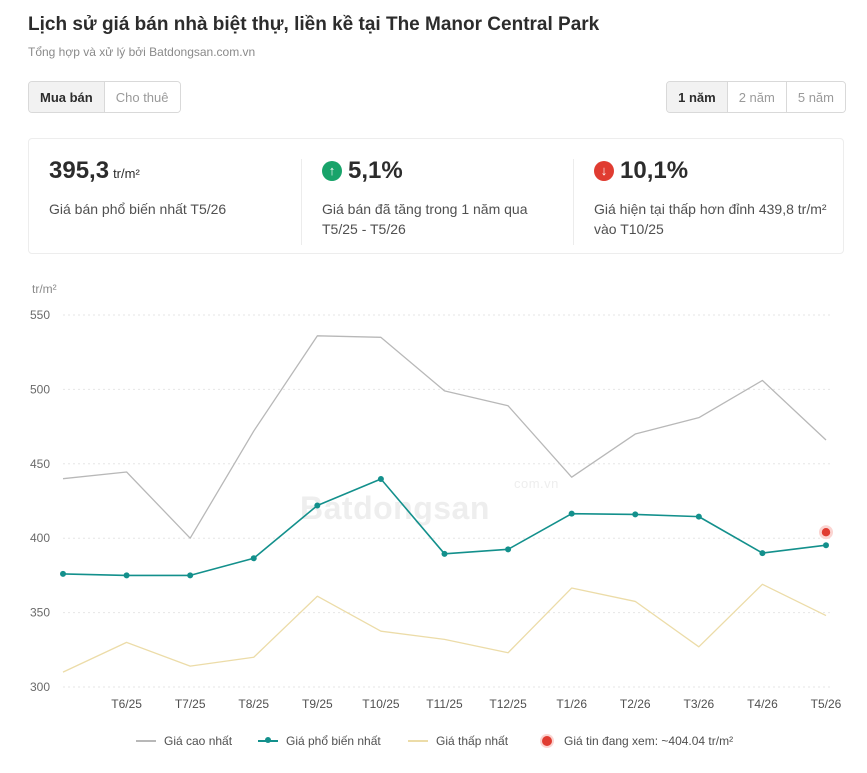  I want to click on x-tick-label: T3/26, so click(698, 704).